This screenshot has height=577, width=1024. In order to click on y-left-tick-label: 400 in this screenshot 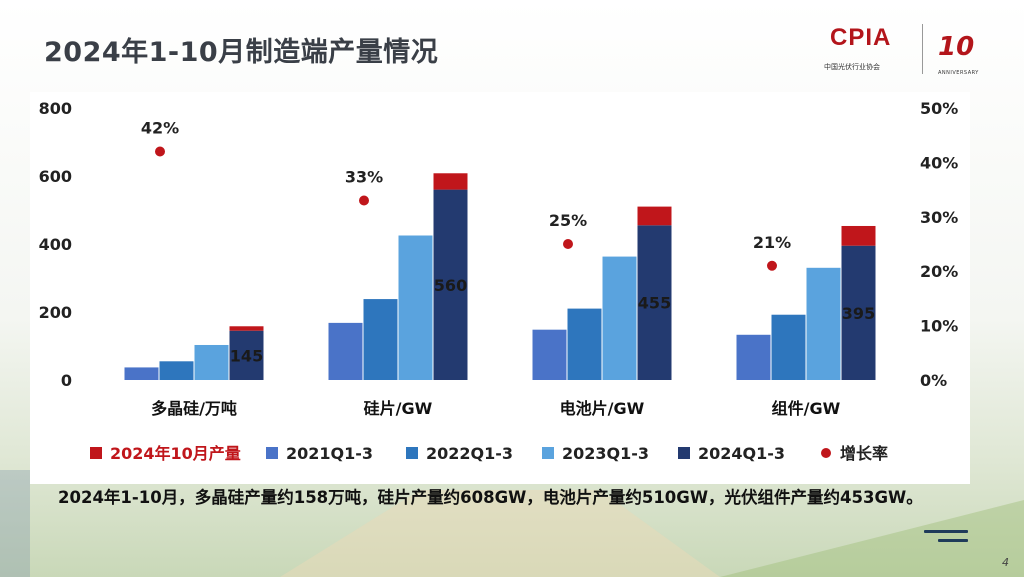, I will do `click(55, 244)`.